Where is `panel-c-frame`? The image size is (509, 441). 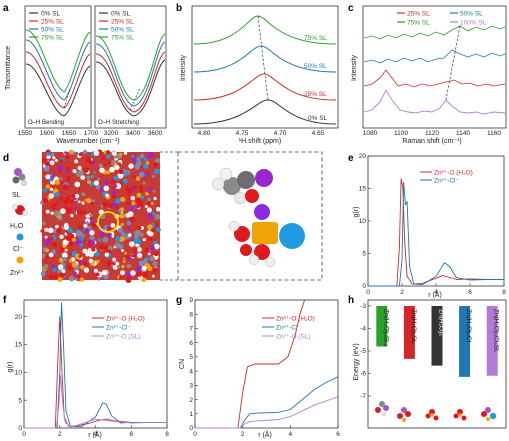
panel-c-frame is located at coordinates (434, 67).